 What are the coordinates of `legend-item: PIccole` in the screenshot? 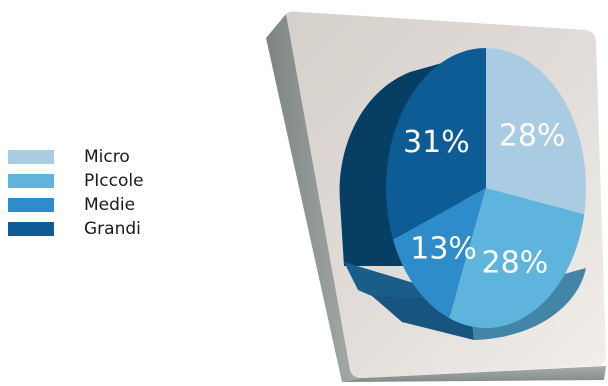 It's located at (76, 181).